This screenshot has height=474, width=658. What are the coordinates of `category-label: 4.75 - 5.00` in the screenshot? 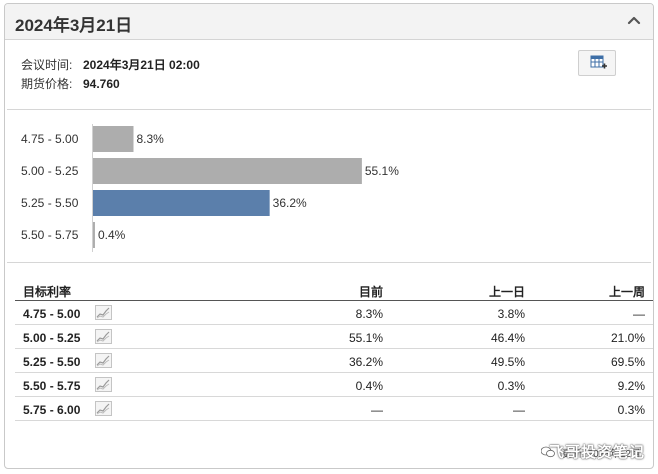 It's located at (50, 139).